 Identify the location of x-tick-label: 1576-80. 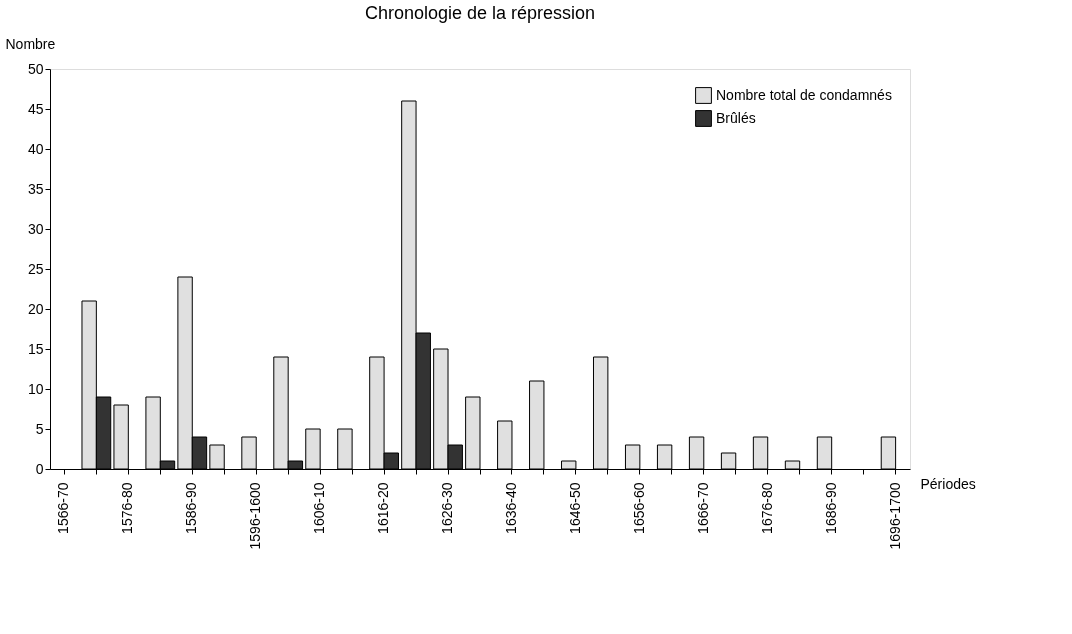
(127, 508).